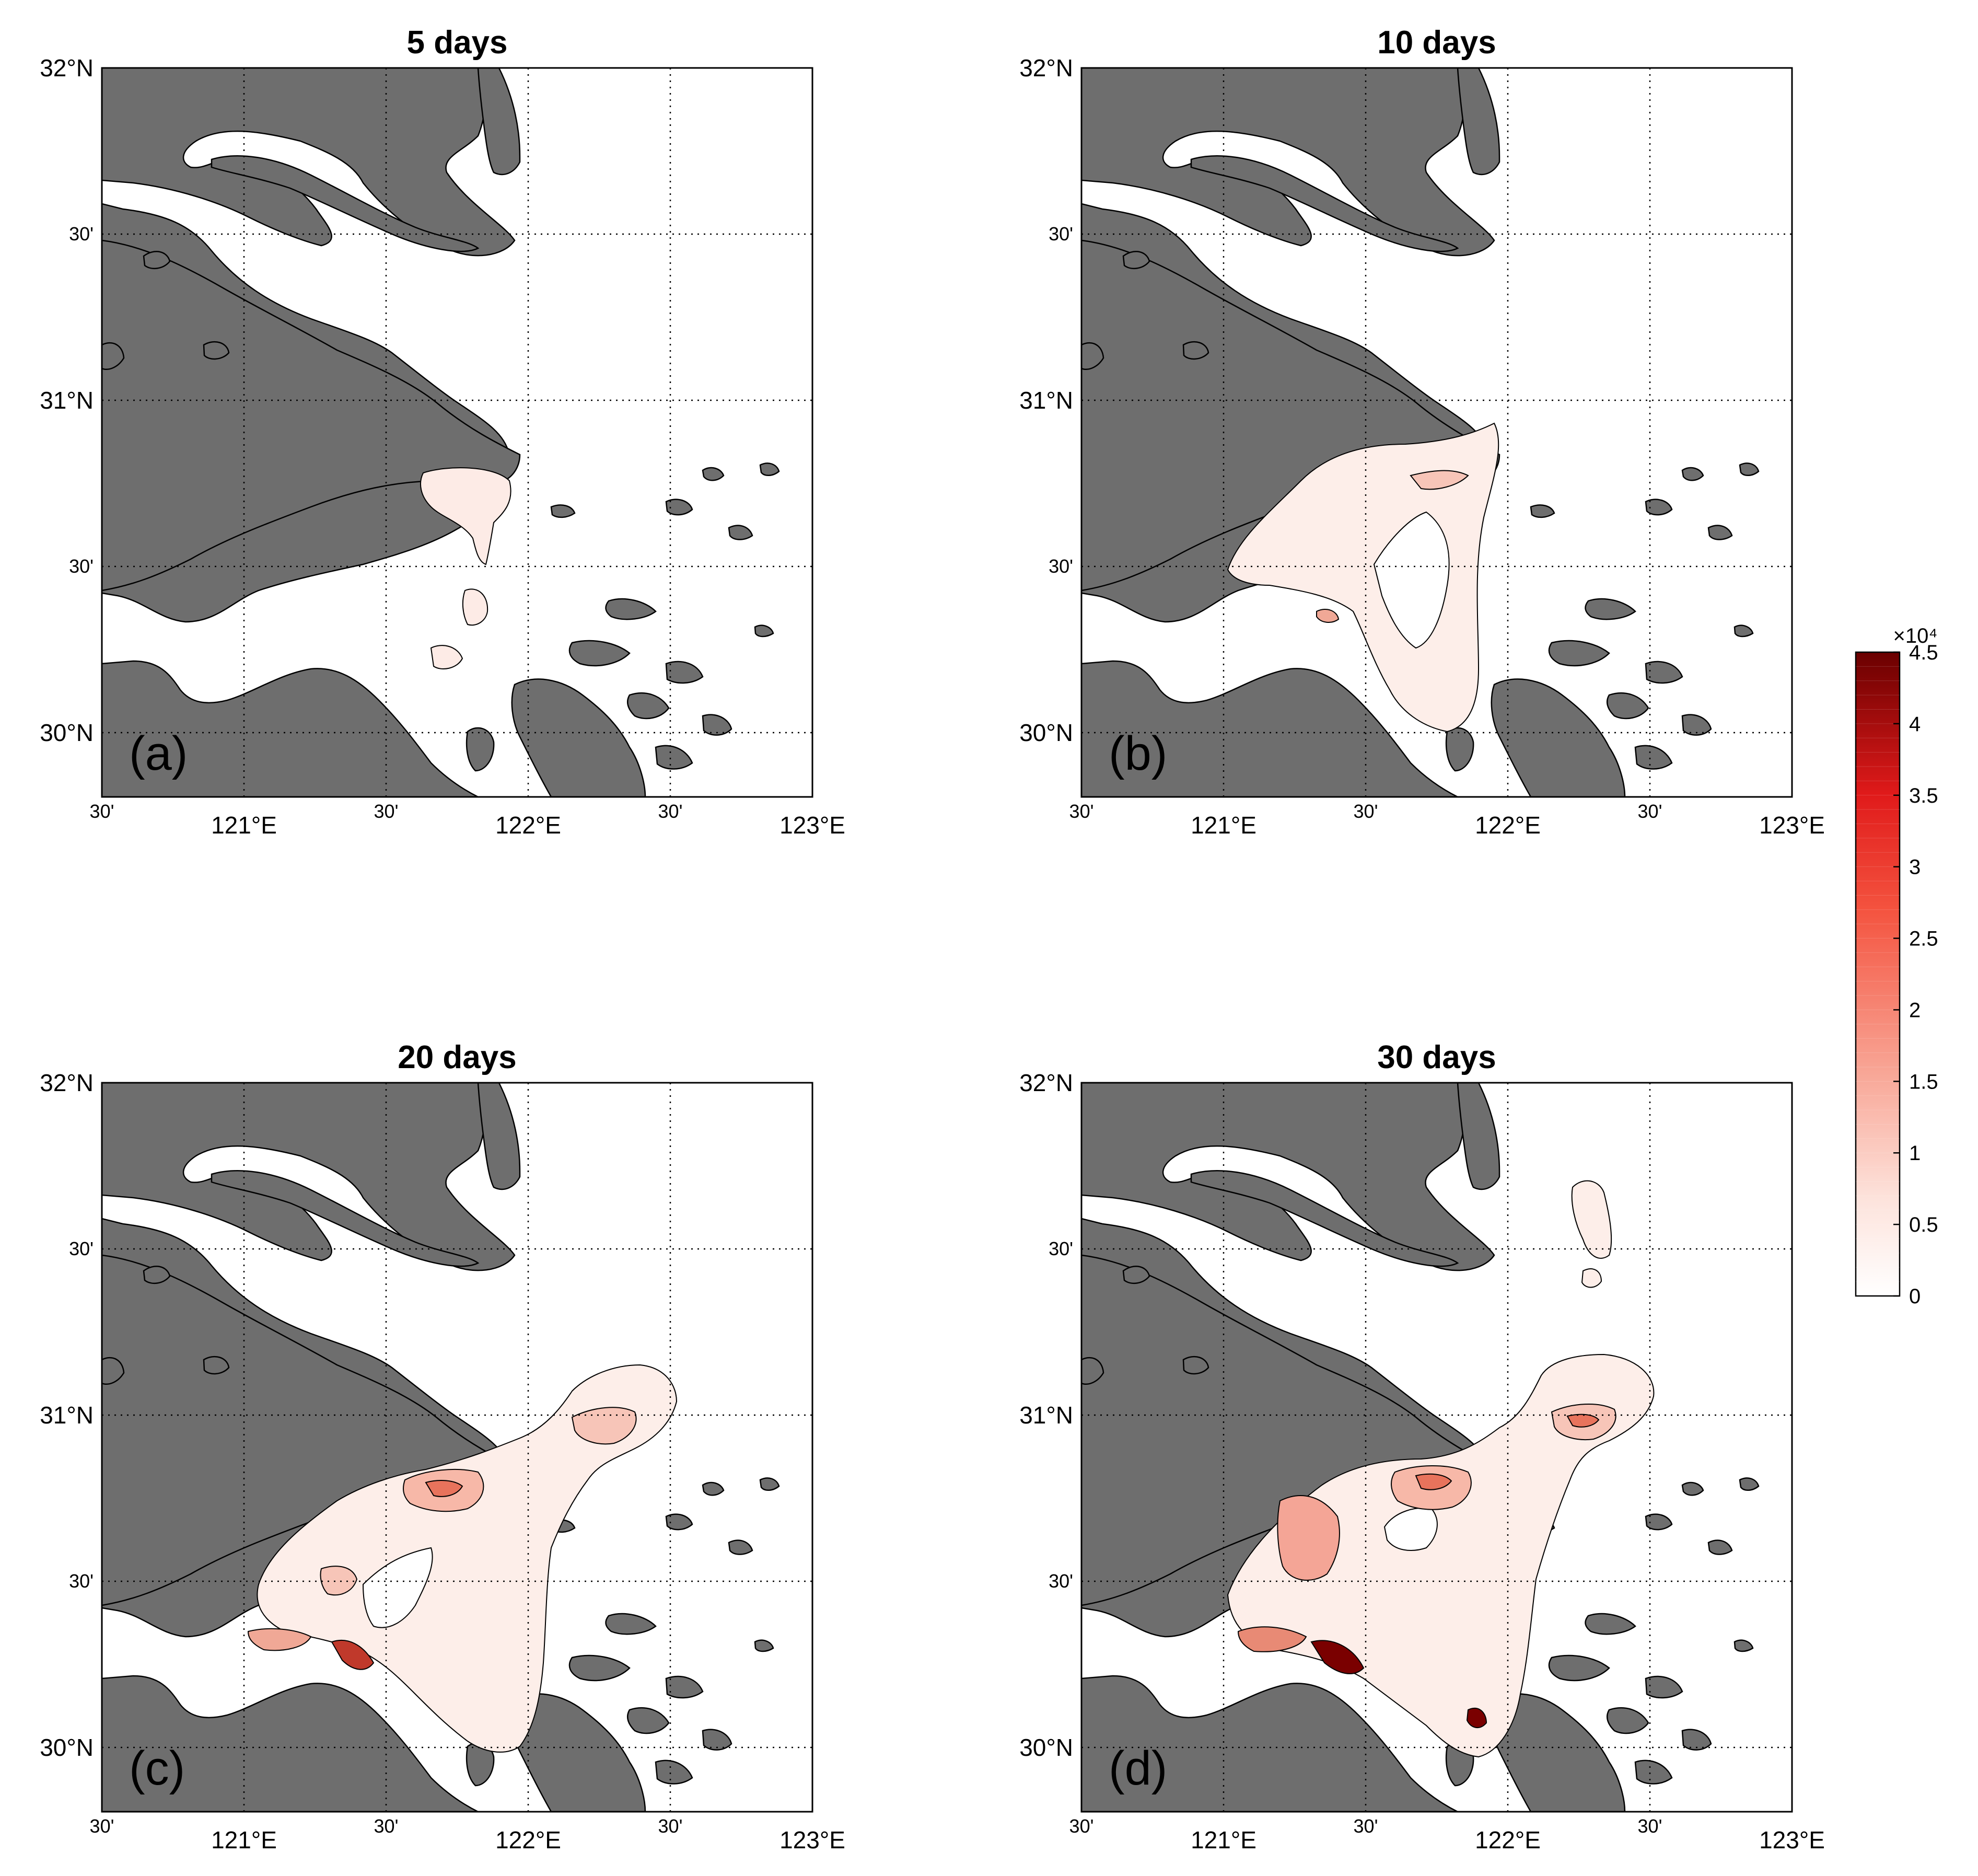 The width and height of the screenshot is (1978, 1876). I want to click on panel-letter: (c), so click(157, 1768).